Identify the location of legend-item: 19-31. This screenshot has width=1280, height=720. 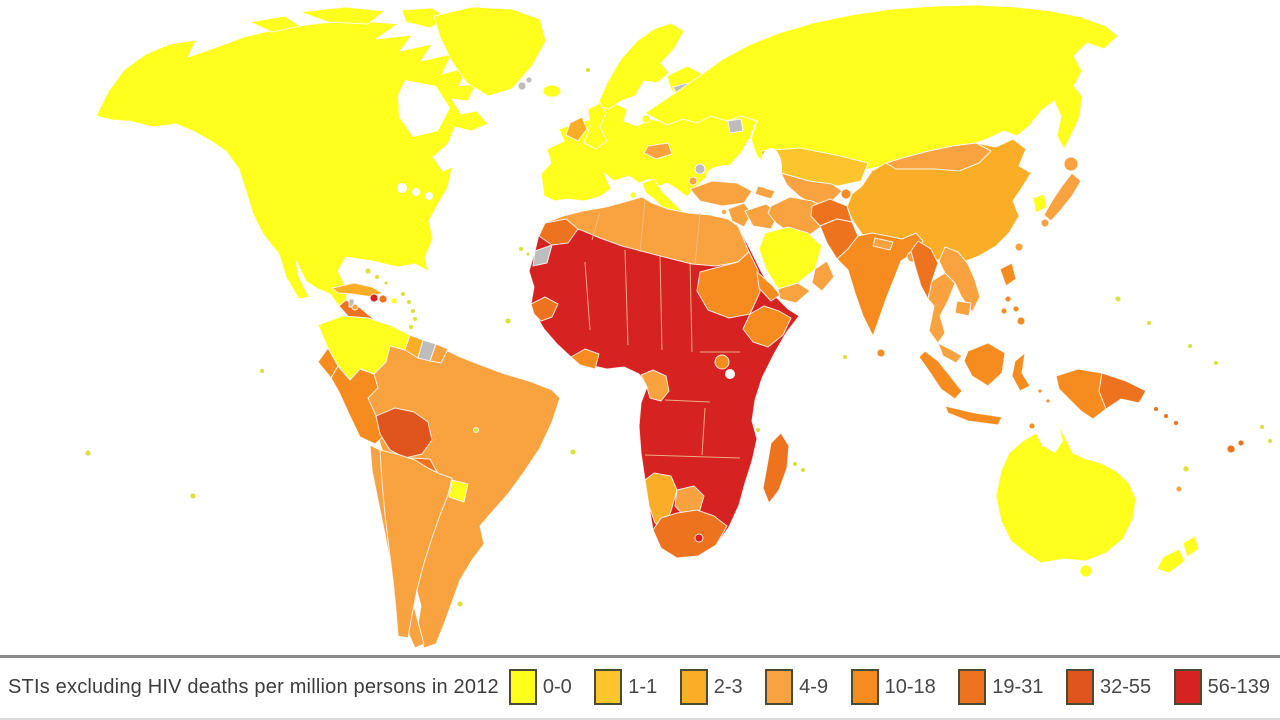
(1000, 687).